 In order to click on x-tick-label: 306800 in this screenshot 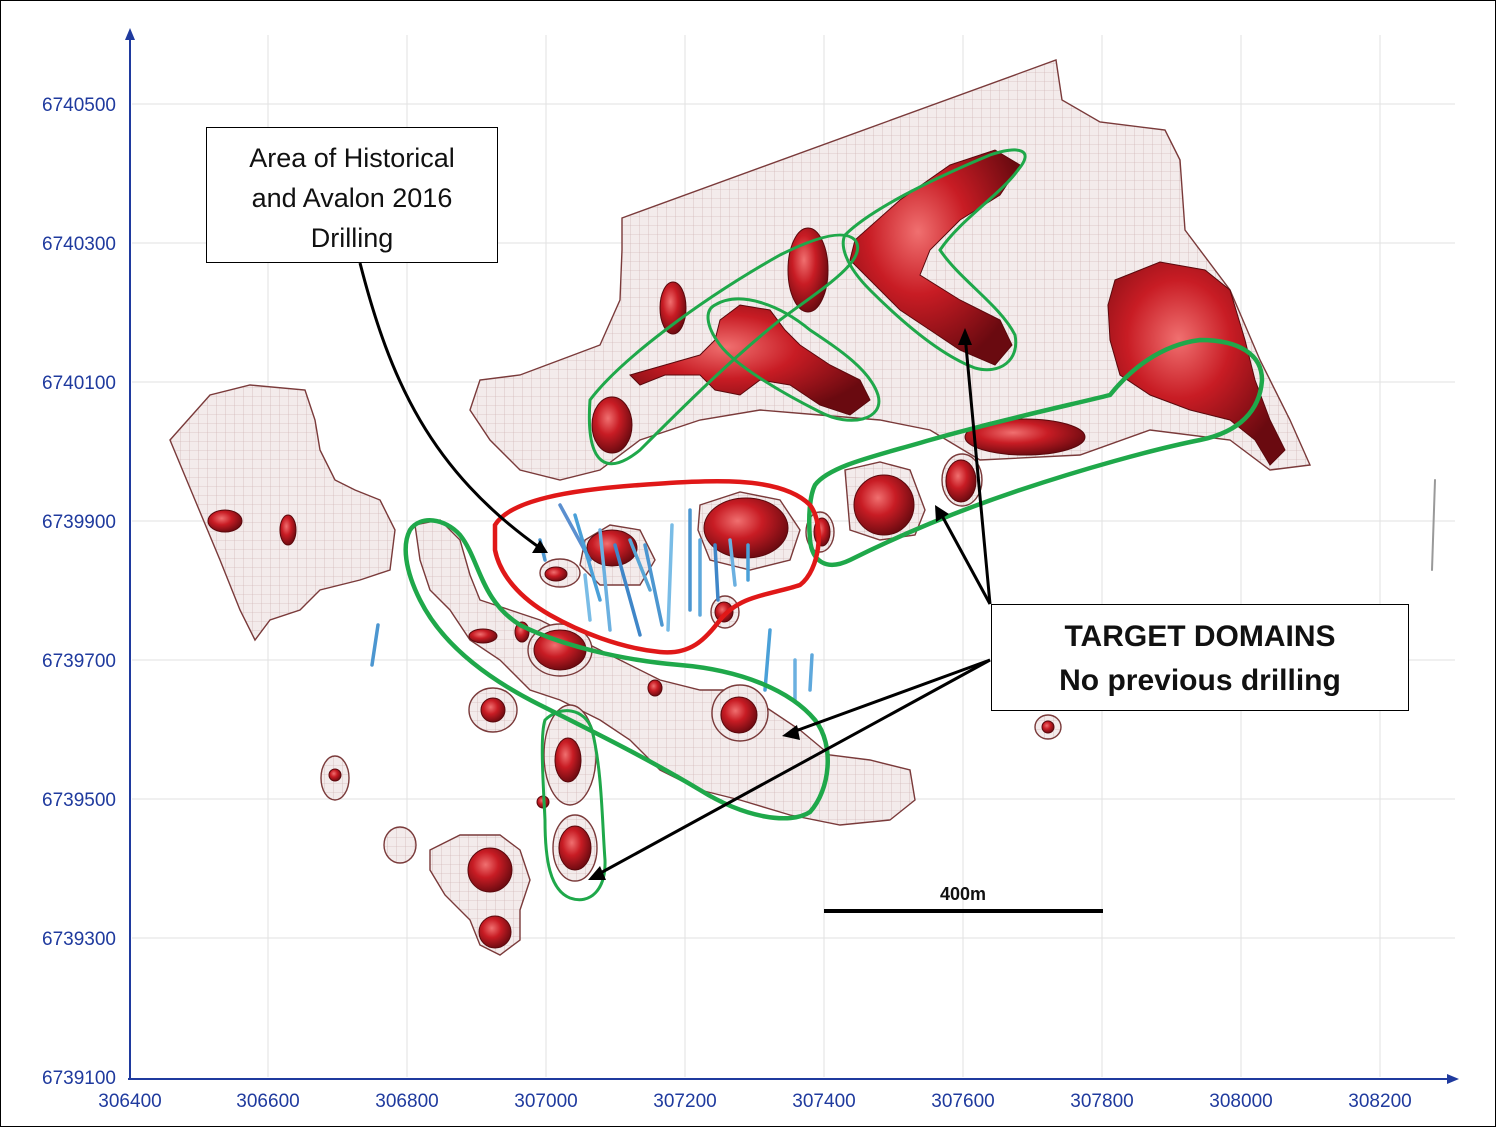, I will do `click(406, 1101)`.